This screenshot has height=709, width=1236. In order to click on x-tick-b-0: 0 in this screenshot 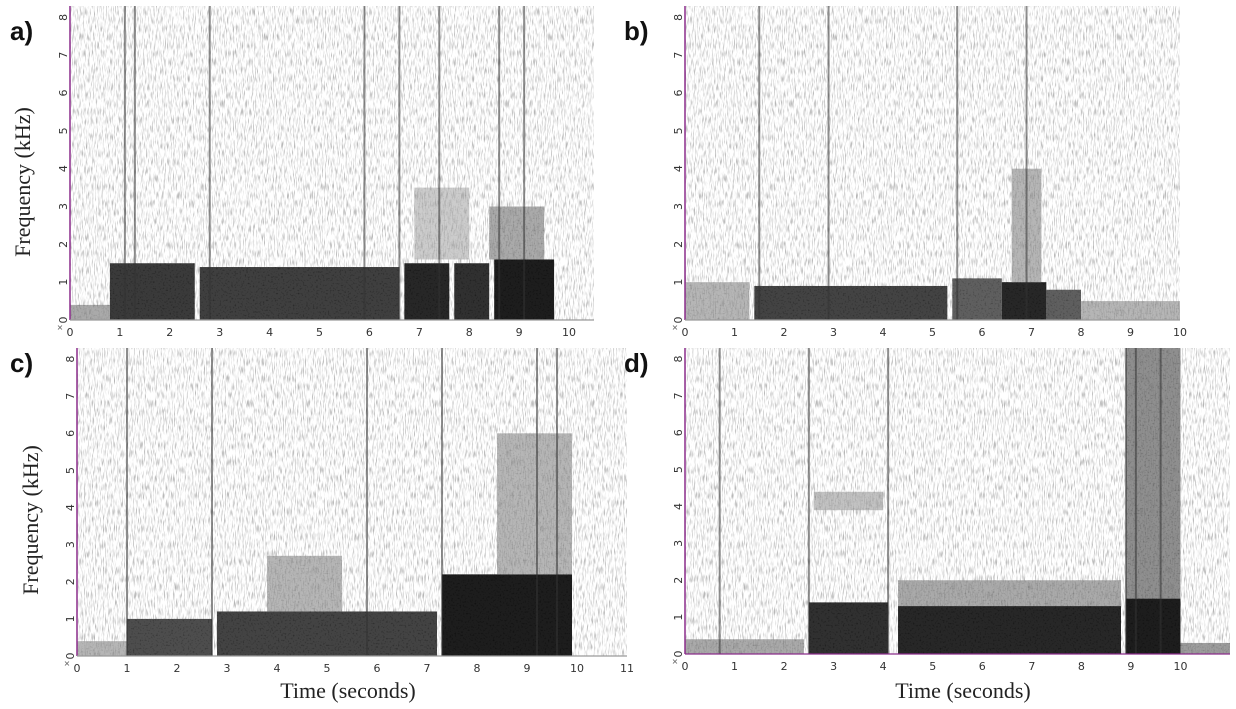, I will do `click(685, 332)`.